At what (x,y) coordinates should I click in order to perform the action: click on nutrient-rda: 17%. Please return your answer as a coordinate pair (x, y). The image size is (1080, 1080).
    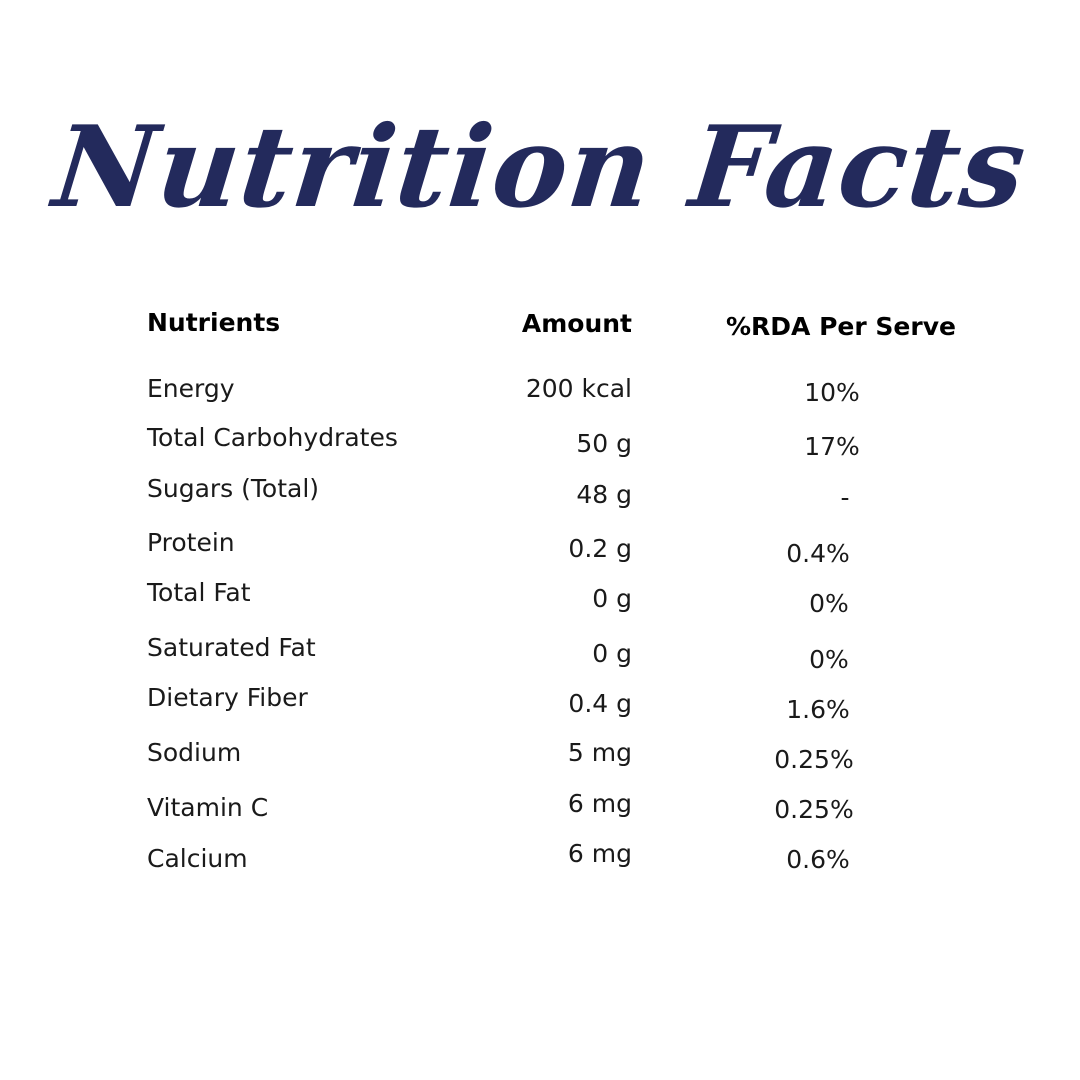
    Looking at the image, I should click on (832, 446).